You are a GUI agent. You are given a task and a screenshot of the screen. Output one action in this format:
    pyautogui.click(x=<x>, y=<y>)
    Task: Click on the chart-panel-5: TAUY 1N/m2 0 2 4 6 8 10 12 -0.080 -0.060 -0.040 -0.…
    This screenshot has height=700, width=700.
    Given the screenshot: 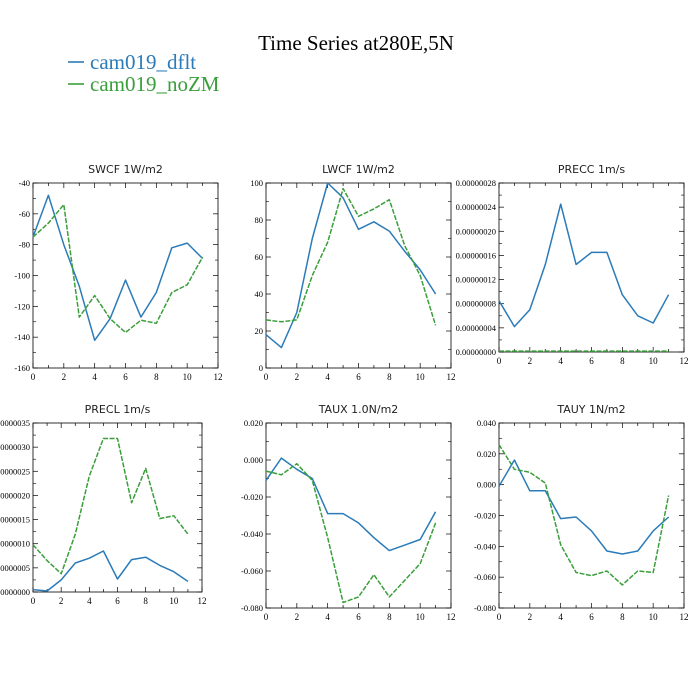 What is the action you would take?
    pyautogui.click(x=581, y=512)
    